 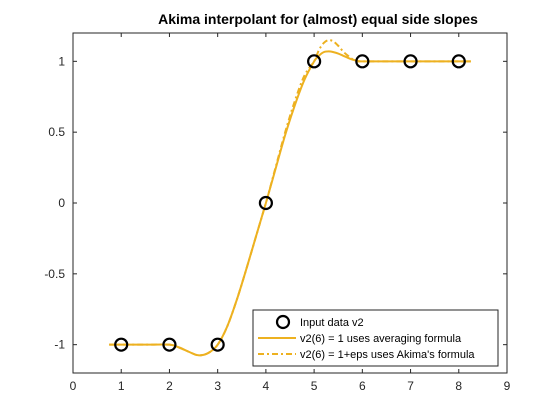 What do you see at coordinates (266, 386) in the screenshot?
I see `x-tick-label: 4` at bounding box center [266, 386].